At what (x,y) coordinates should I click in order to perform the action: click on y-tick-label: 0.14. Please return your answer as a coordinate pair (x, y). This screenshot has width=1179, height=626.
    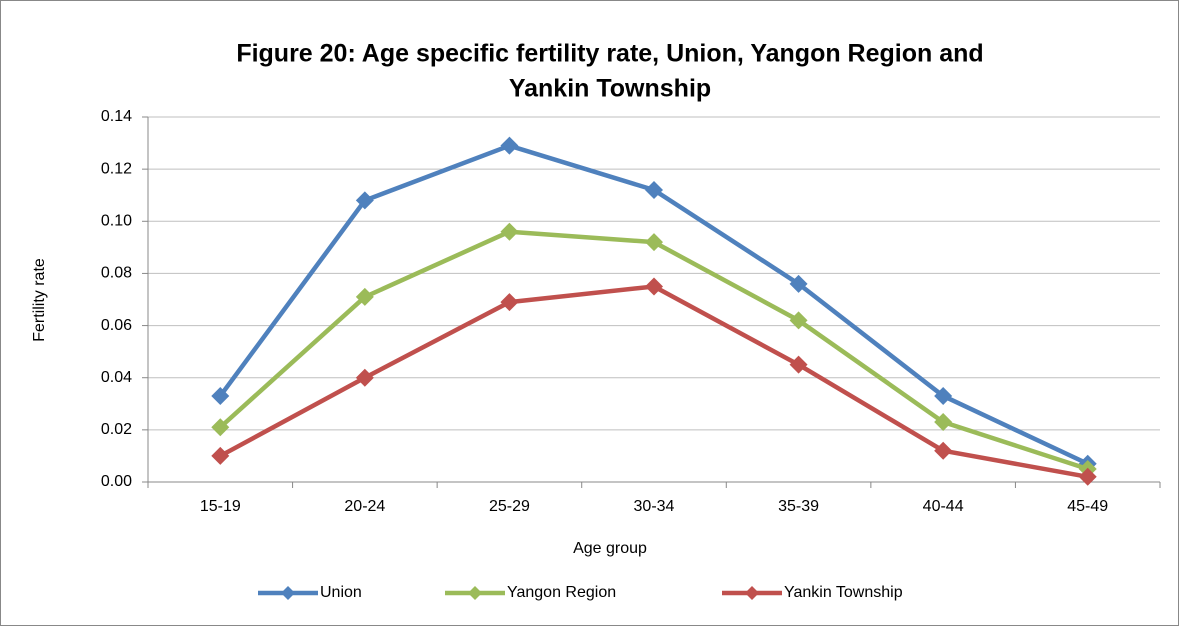
    Looking at the image, I should click on (116, 116).